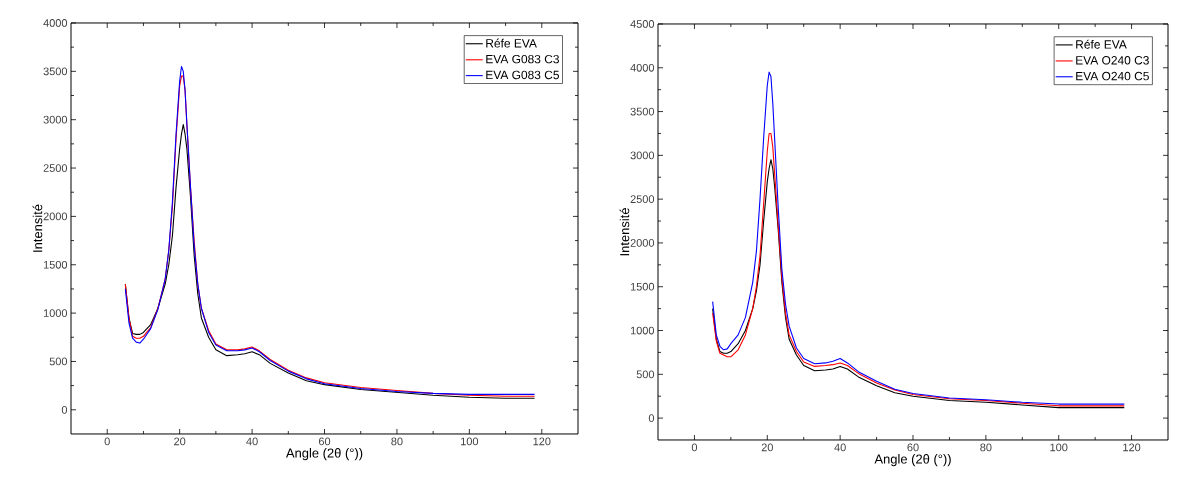 This screenshot has height=493, width=1180. What do you see at coordinates (522, 59) in the screenshot?
I see `legend-label: EVA G083 C3` at bounding box center [522, 59].